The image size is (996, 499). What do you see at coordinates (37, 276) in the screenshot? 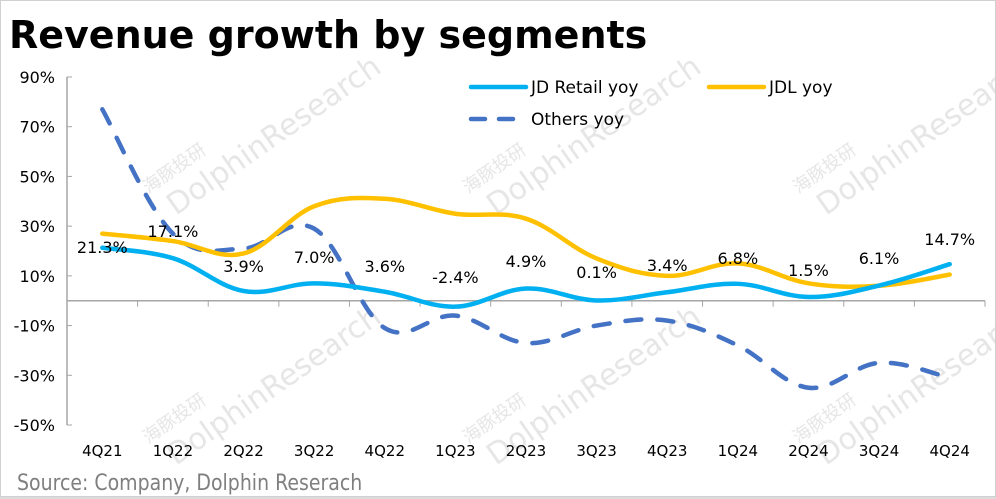
I see `y-tick-label: 10%` at bounding box center [37, 276].